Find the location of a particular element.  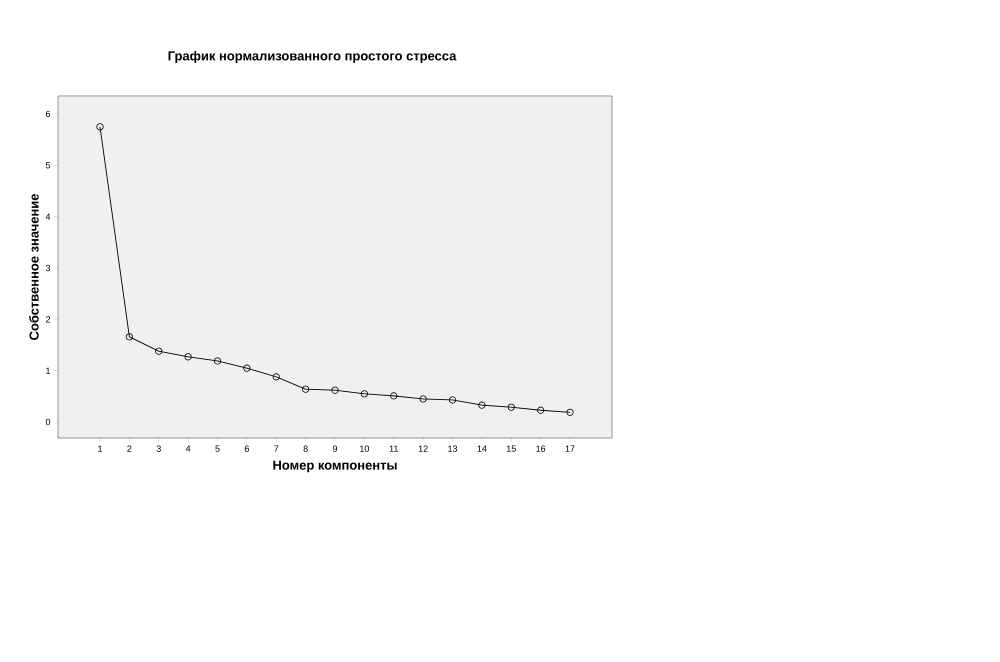

x-tick-label: 10 is located at coordinates (365, 449).